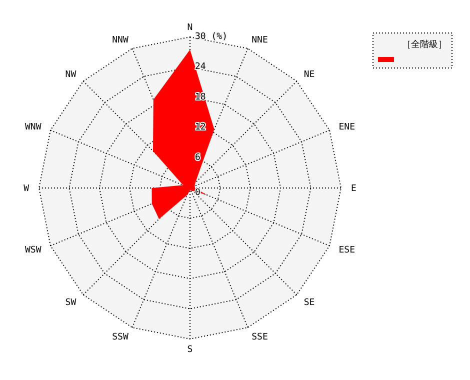 This screenshot has width=470, height=380. I want to click on spoke-label: ESE, so click(347, 251).